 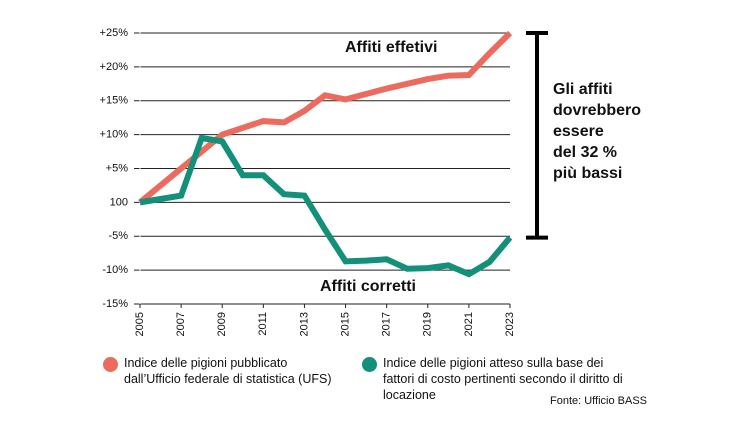 What do you see at coordinates (585, 152) in the screenshot?
I see `annotation: del 32 %` at bounding box center [585, 152].